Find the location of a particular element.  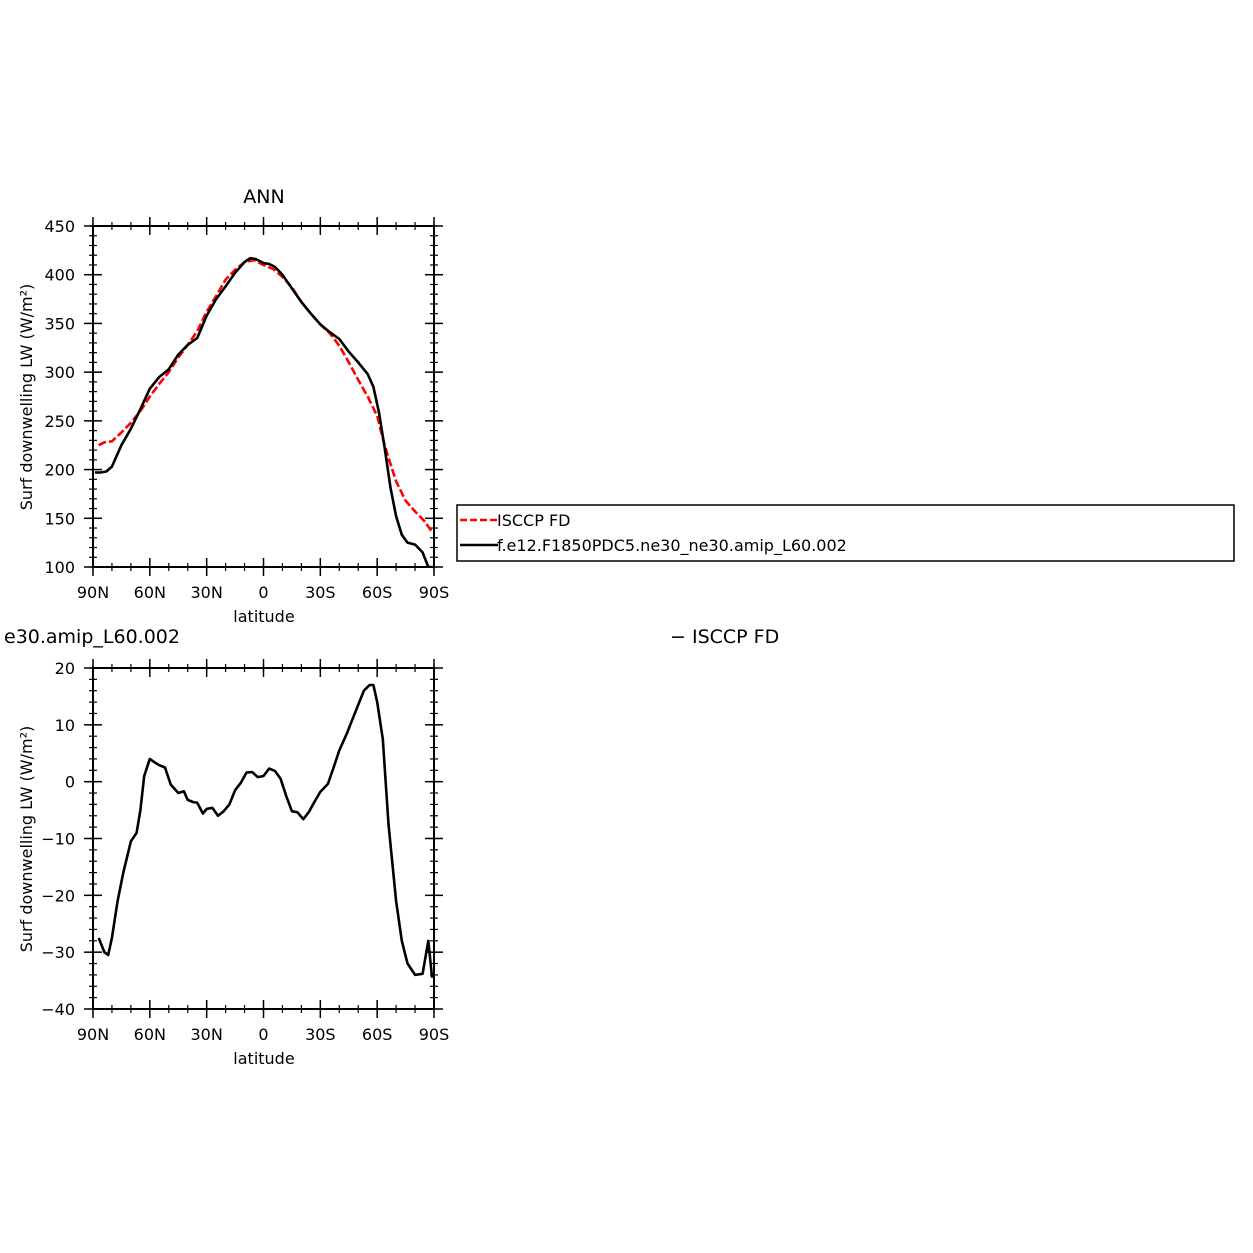

legend-box is located at coordinates (845, 533).